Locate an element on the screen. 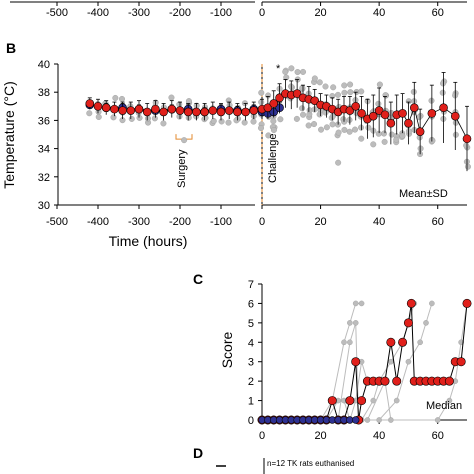  panel-c-y-tick-label: 4 is located at coordinates (251, 343).